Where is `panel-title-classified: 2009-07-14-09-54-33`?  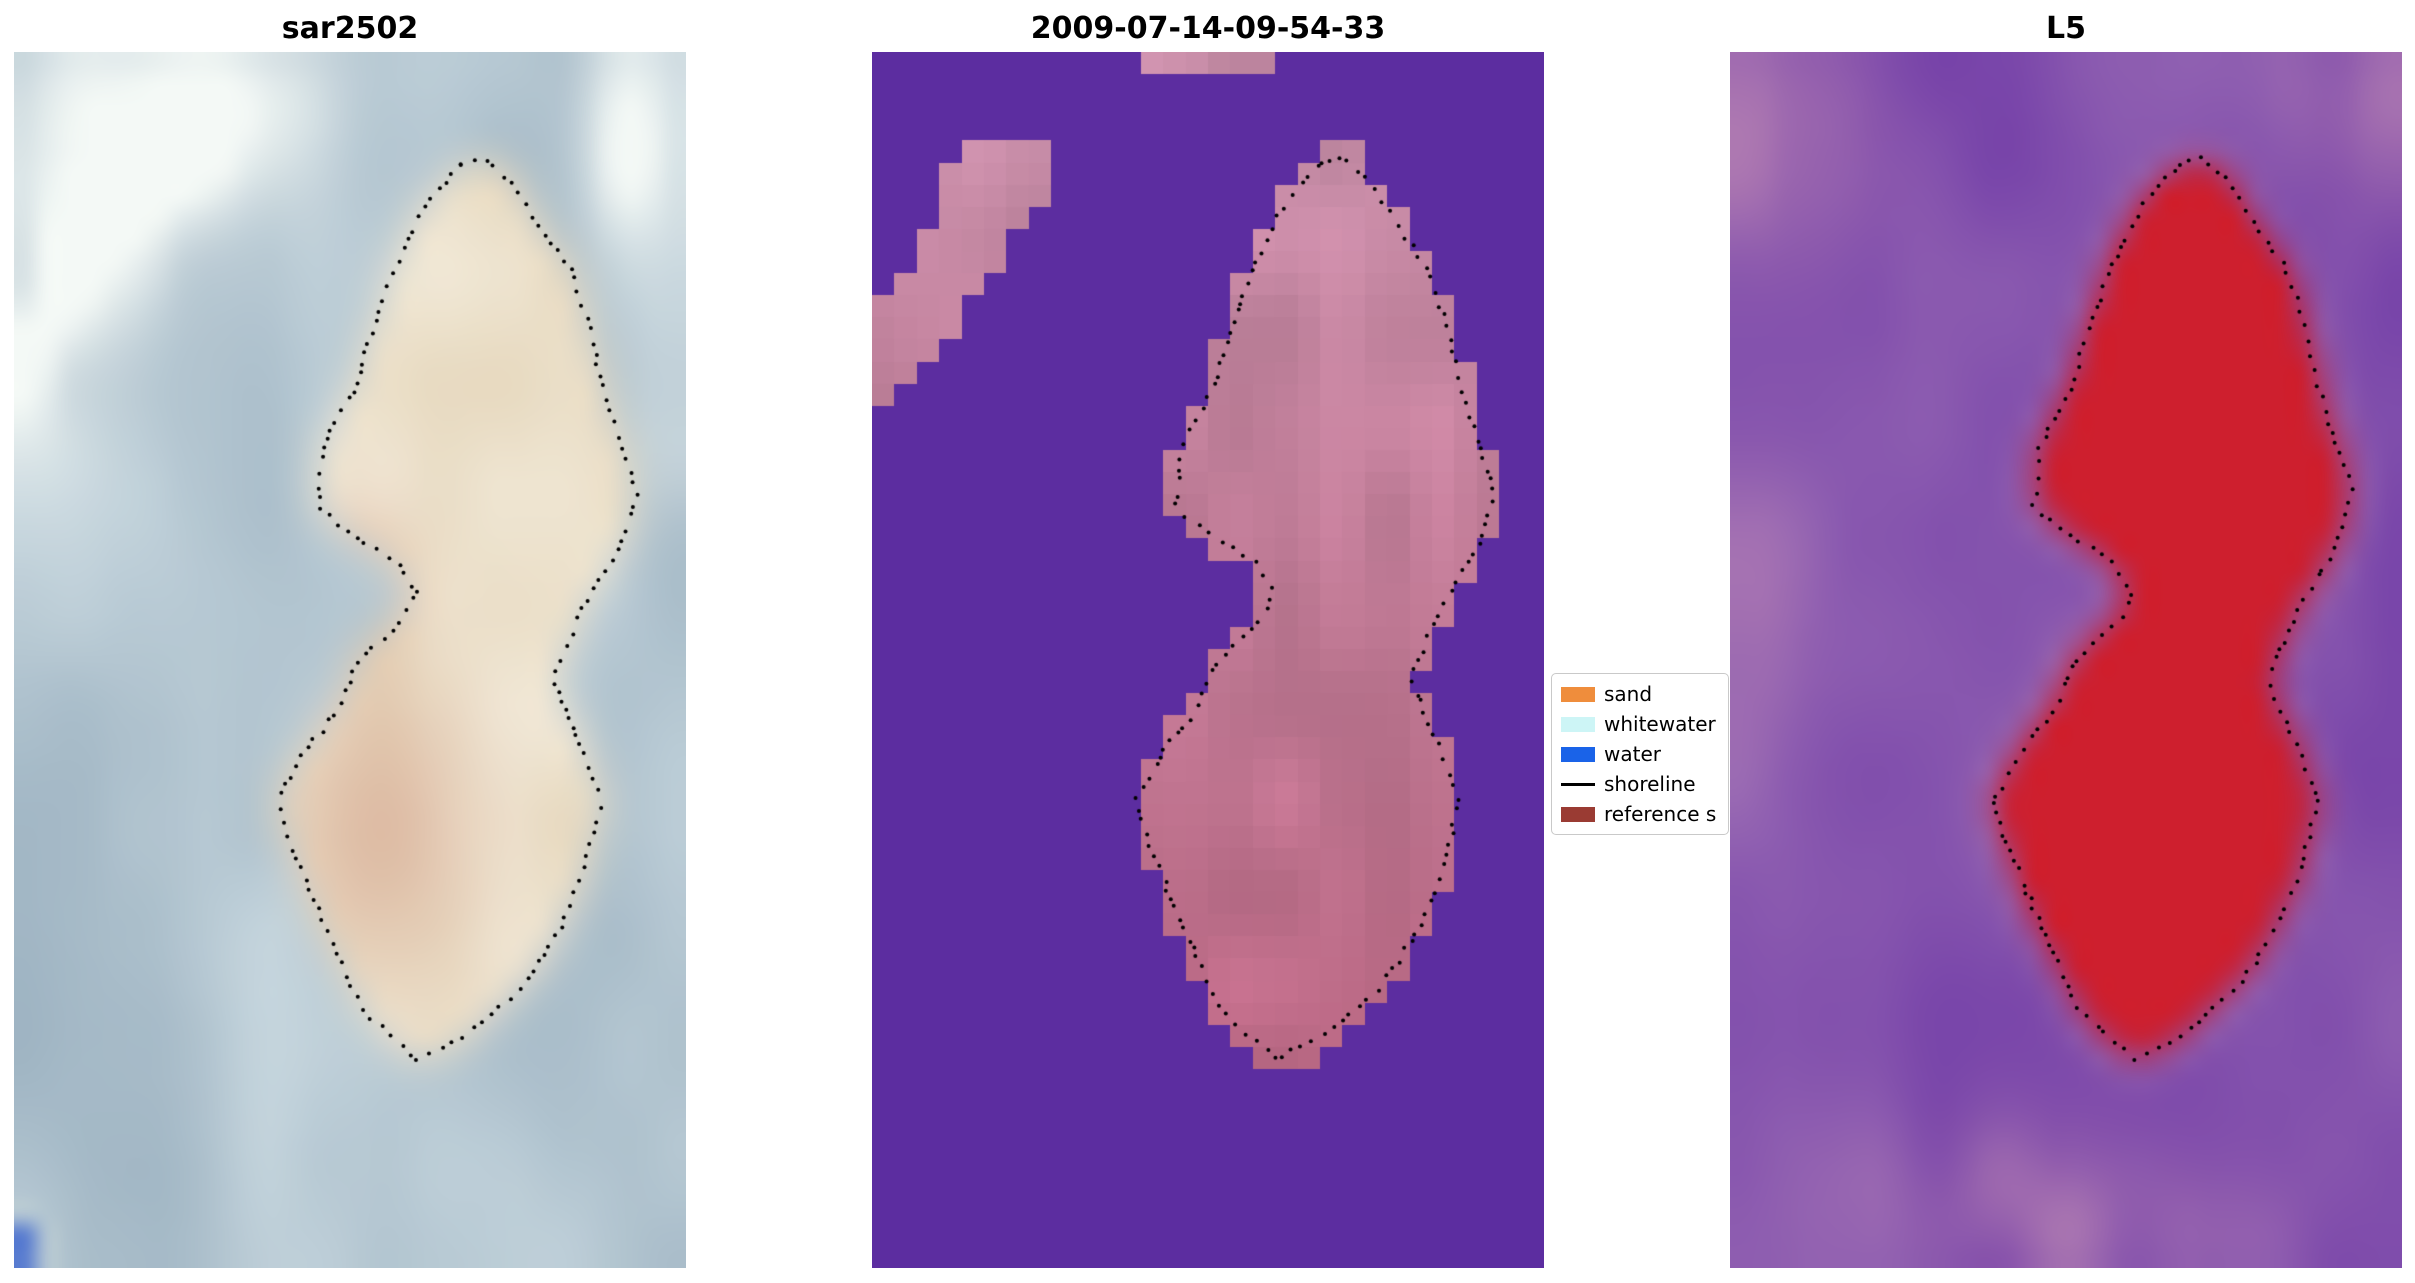 panel-title-classified: 2009-07-14-09-54-33 is located at coordinates (1208, 28).